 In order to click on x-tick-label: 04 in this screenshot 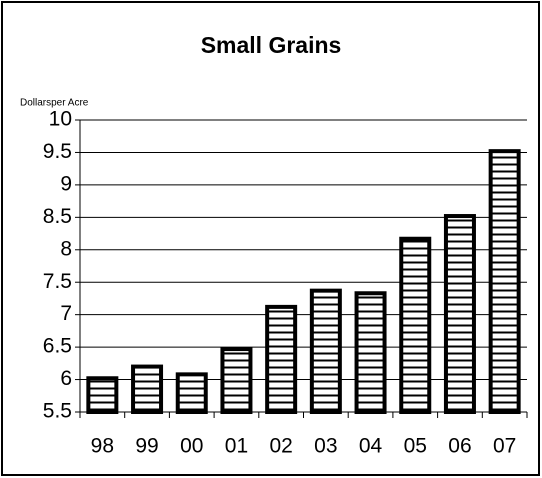, I will do `click(371, 446)`.